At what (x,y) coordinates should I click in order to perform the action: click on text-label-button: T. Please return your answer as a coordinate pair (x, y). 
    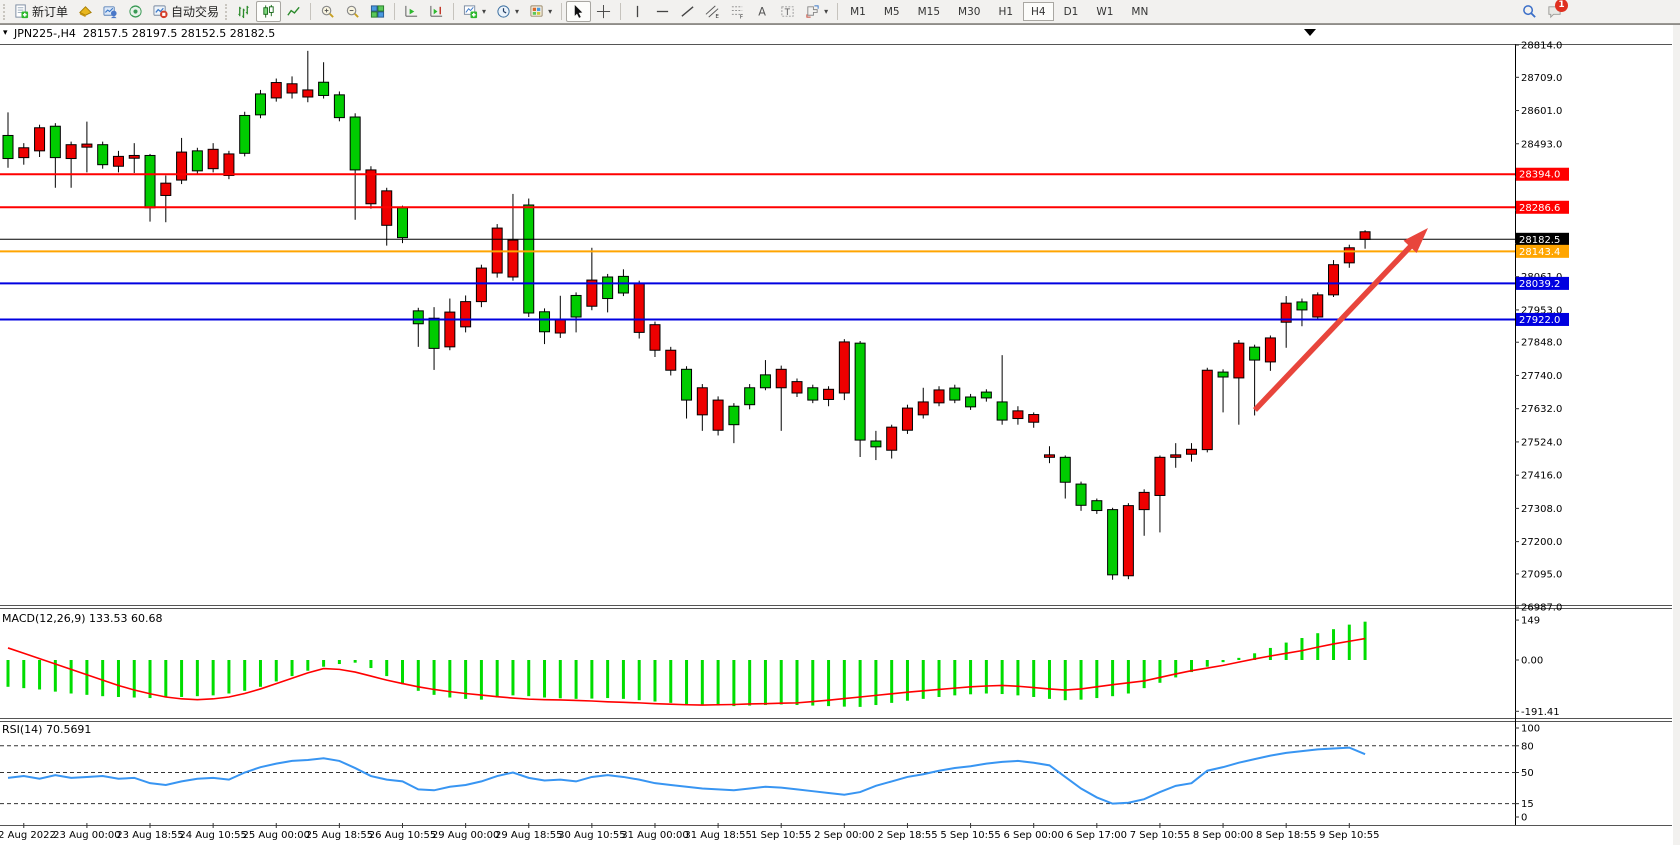
    Looking at the image, I should click on (787, 11).